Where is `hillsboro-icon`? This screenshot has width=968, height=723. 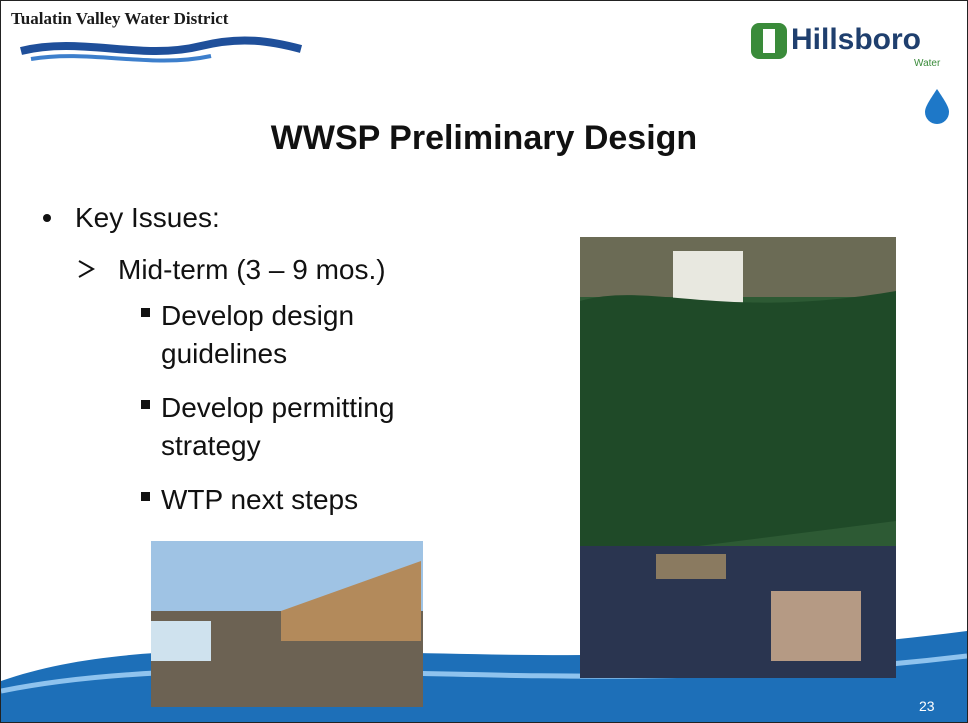 hillsboro-icon is located at coordinates (769, 41).